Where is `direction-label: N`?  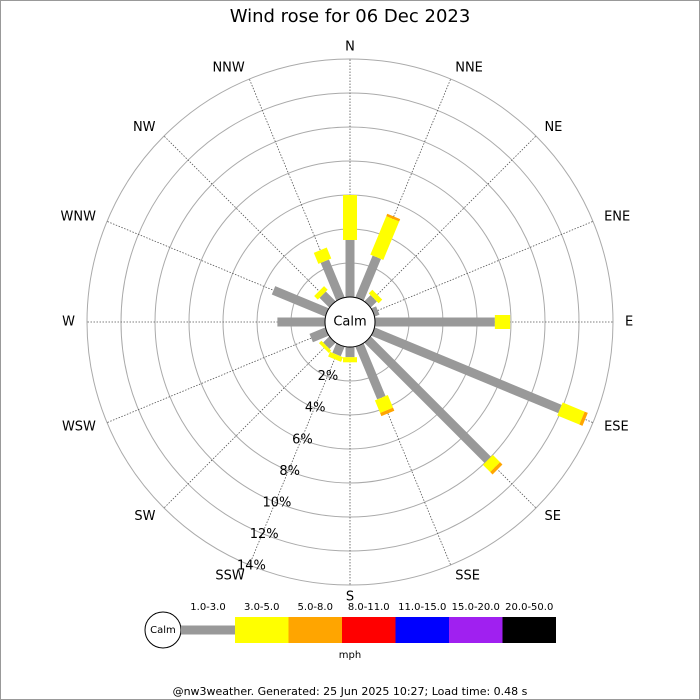 direction-label: N is located at coordinates (350, 47).